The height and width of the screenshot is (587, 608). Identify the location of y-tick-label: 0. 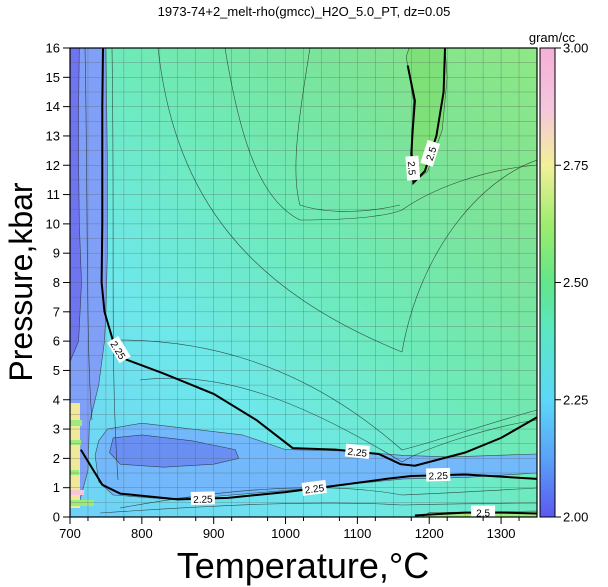
(56, 517).